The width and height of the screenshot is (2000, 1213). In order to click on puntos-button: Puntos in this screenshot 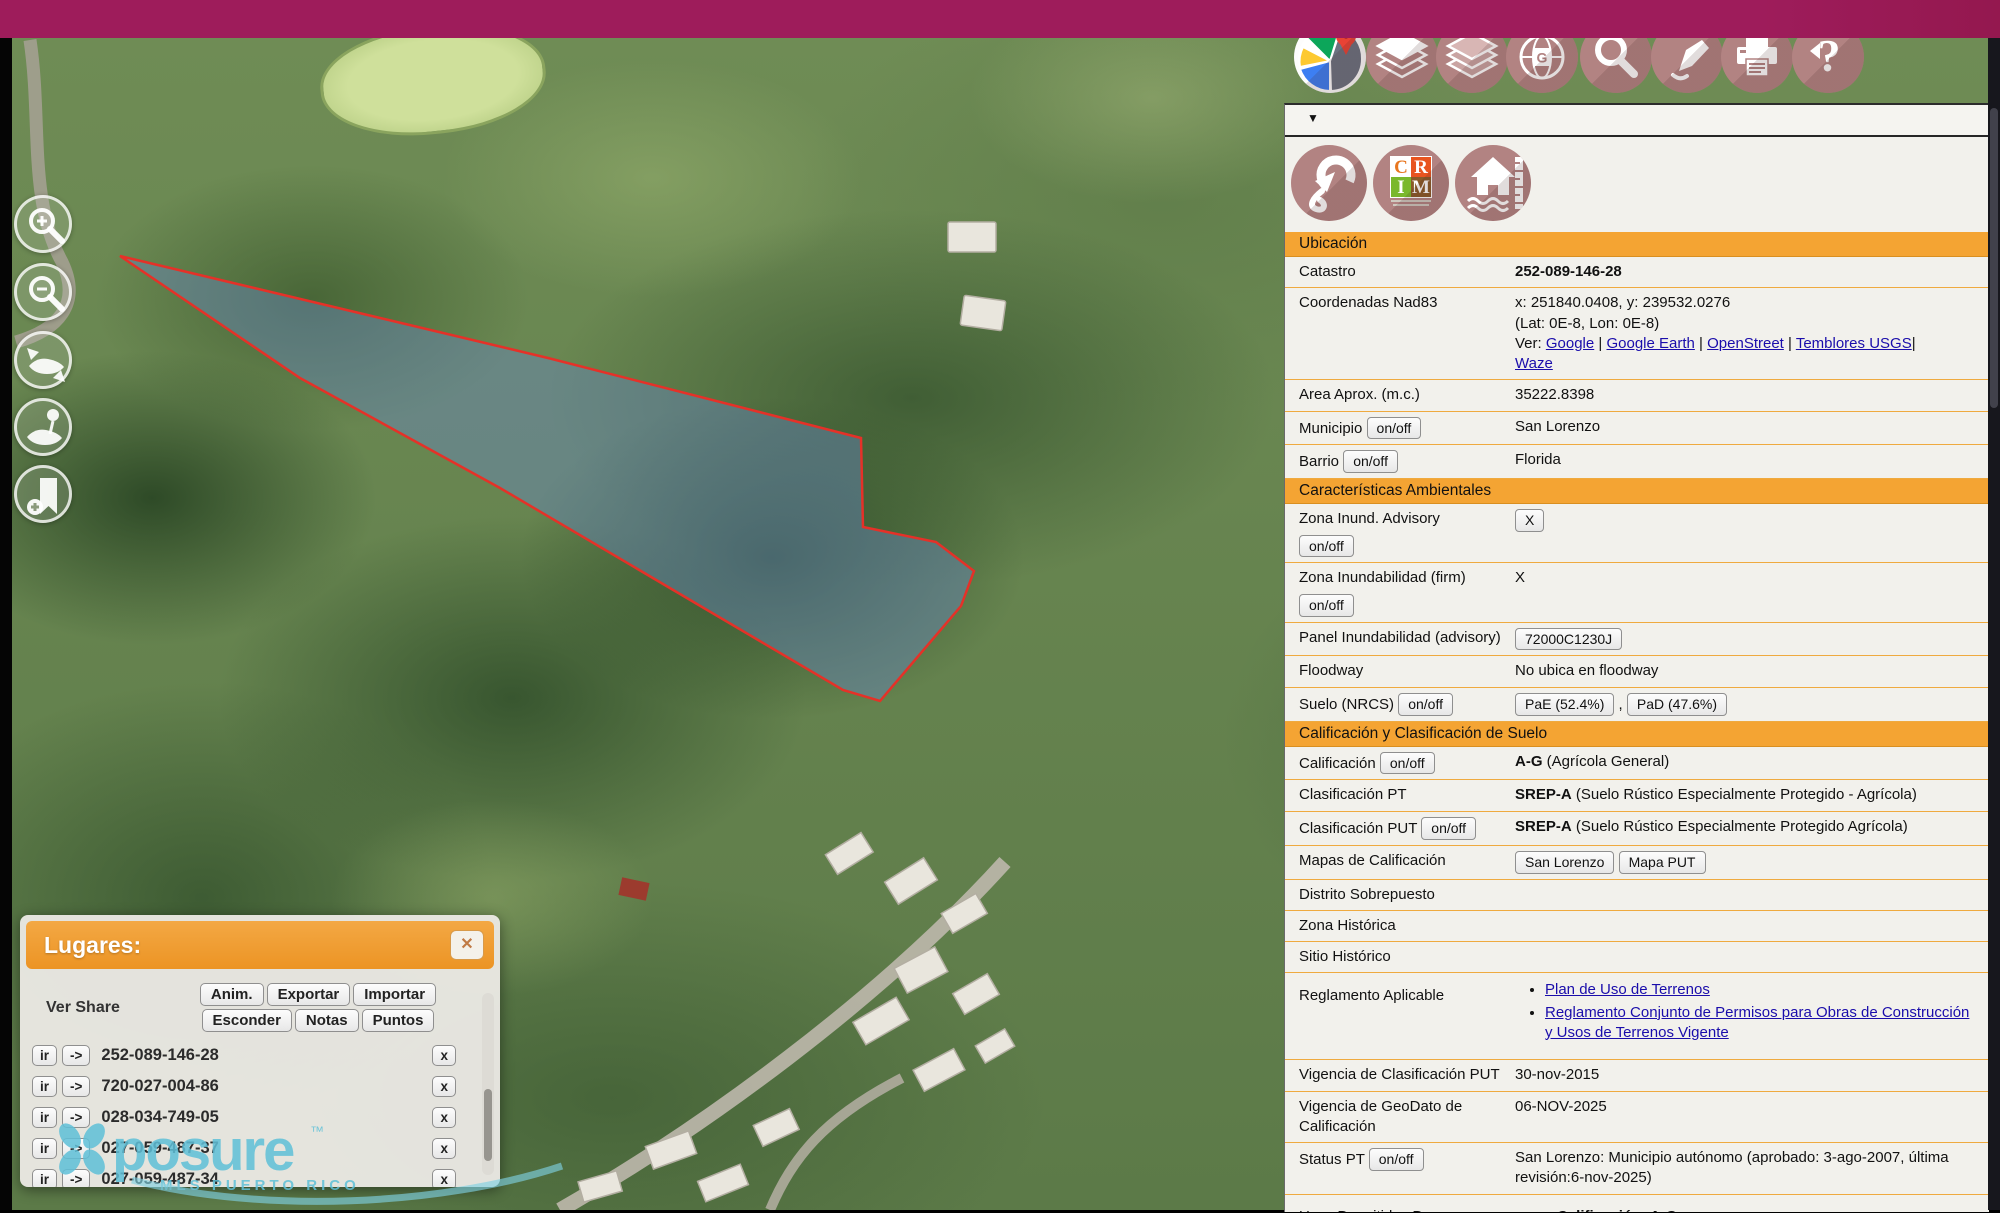, I will do `click(398, 1020)`.